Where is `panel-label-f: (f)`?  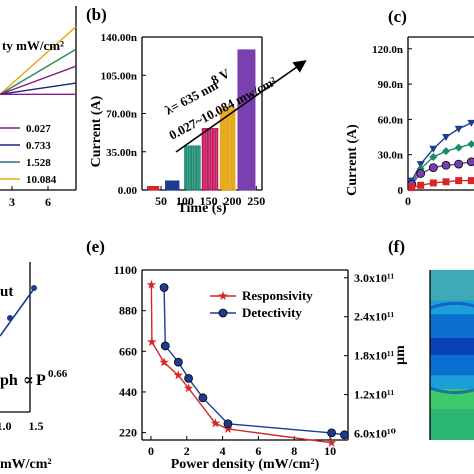
panel-label-f: (f) is located at coordinates (396, 246).